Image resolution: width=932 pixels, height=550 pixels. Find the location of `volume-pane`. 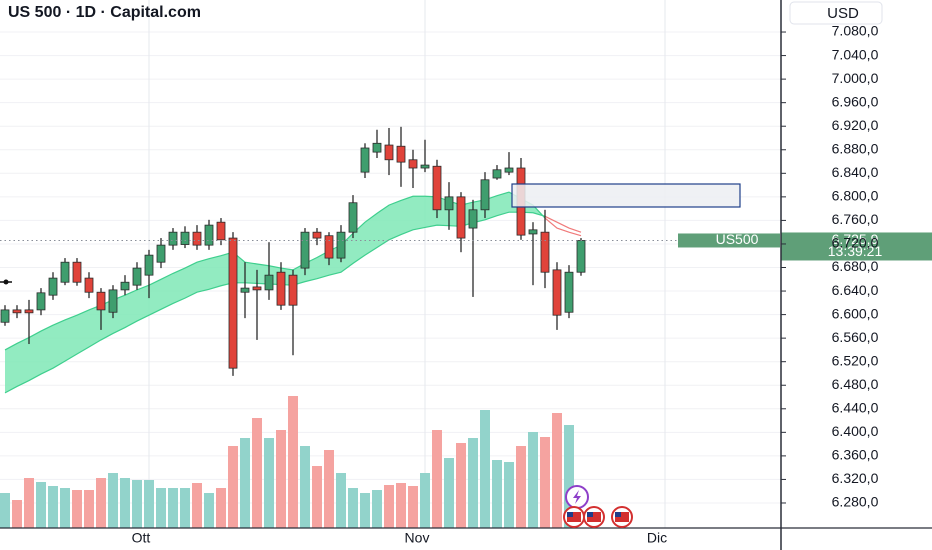

volume-pane is located at coordinates (287, 462).